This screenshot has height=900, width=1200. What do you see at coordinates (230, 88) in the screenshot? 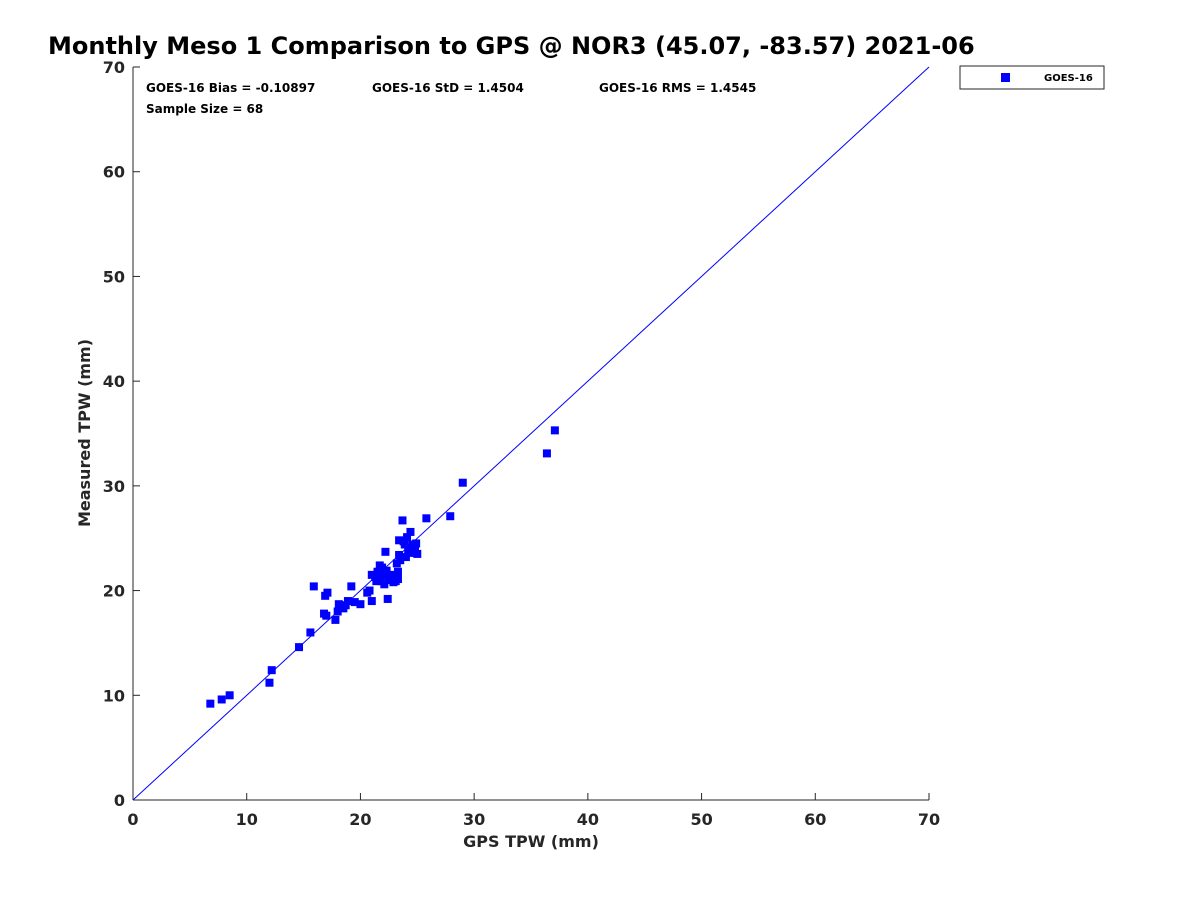
I see `bias-stat: GOES-16 Bias = -0.10897` at bounding box center [230, 88].